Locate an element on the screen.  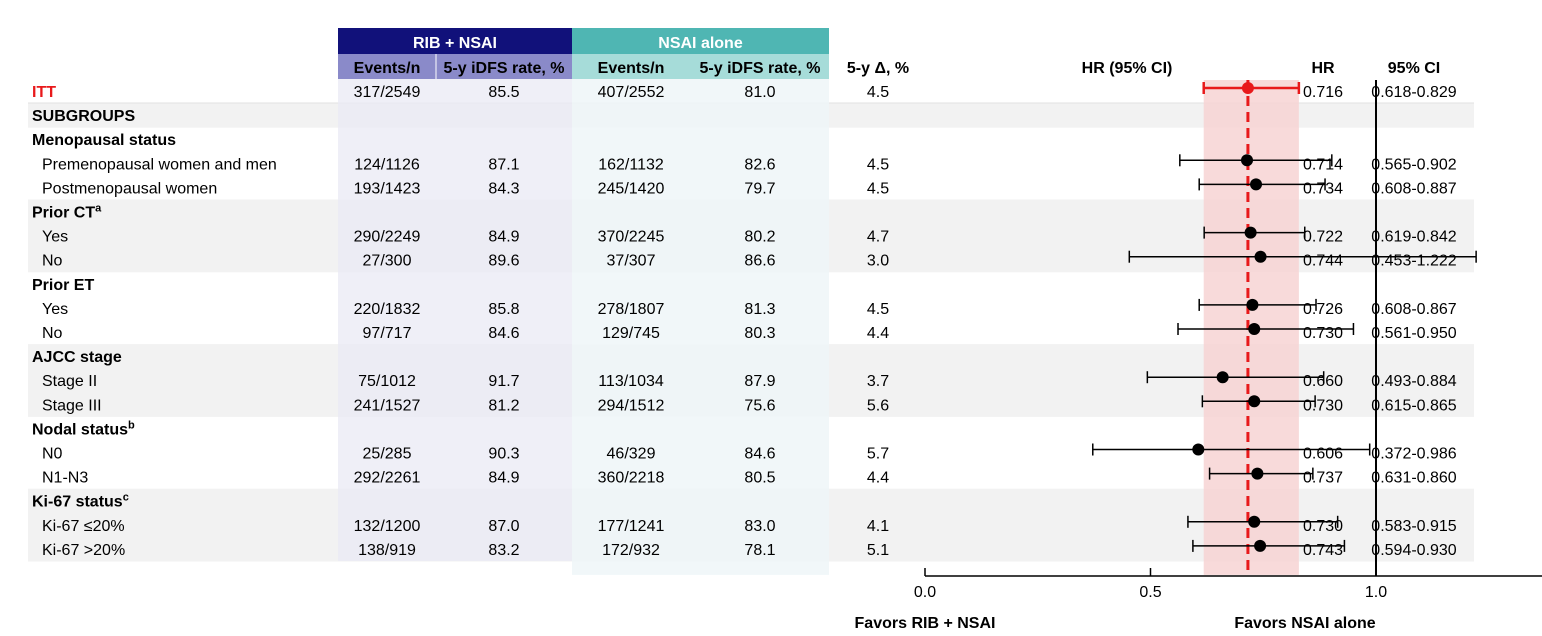
nsai-subheader-bar is located at coordinates (700, 66).